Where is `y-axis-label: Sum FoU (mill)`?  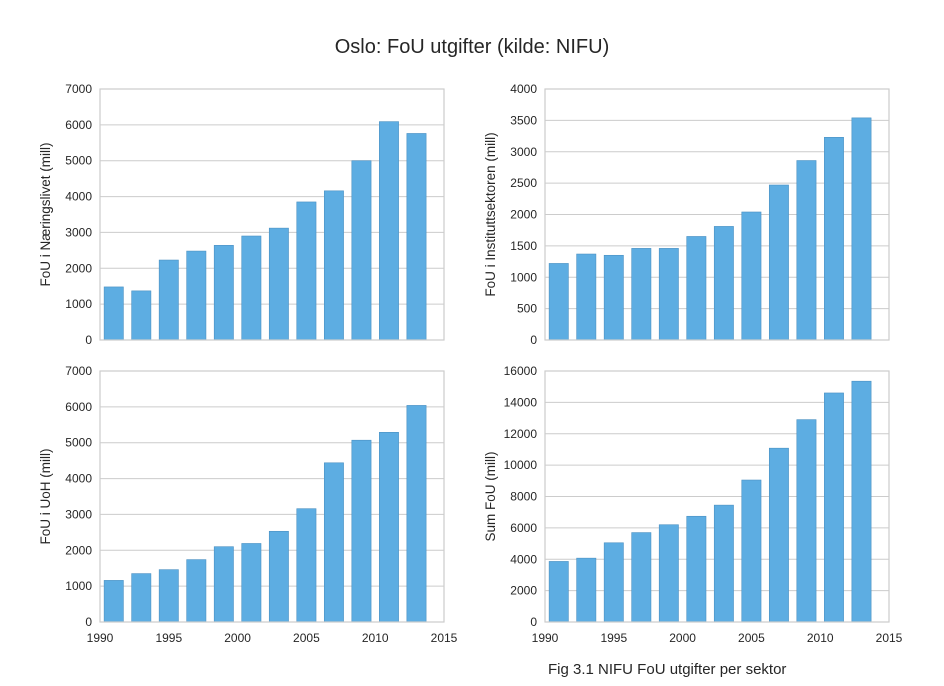 y-axis-label: Sum FoU (mill) is located at coordinates (490, 497).